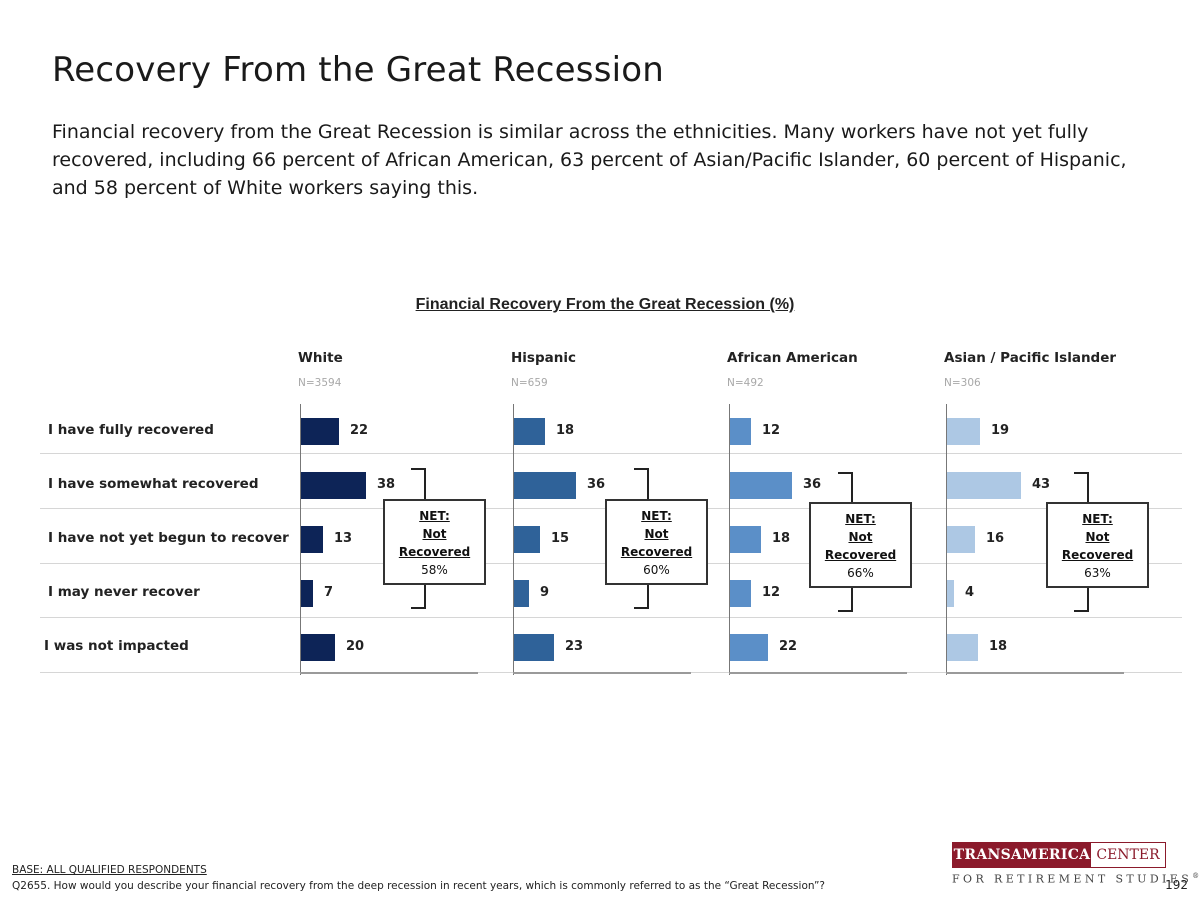  Describe the element at coordinates (1196, 876) in the screenshot. I see `logo-registered-mark: ®` at that location.